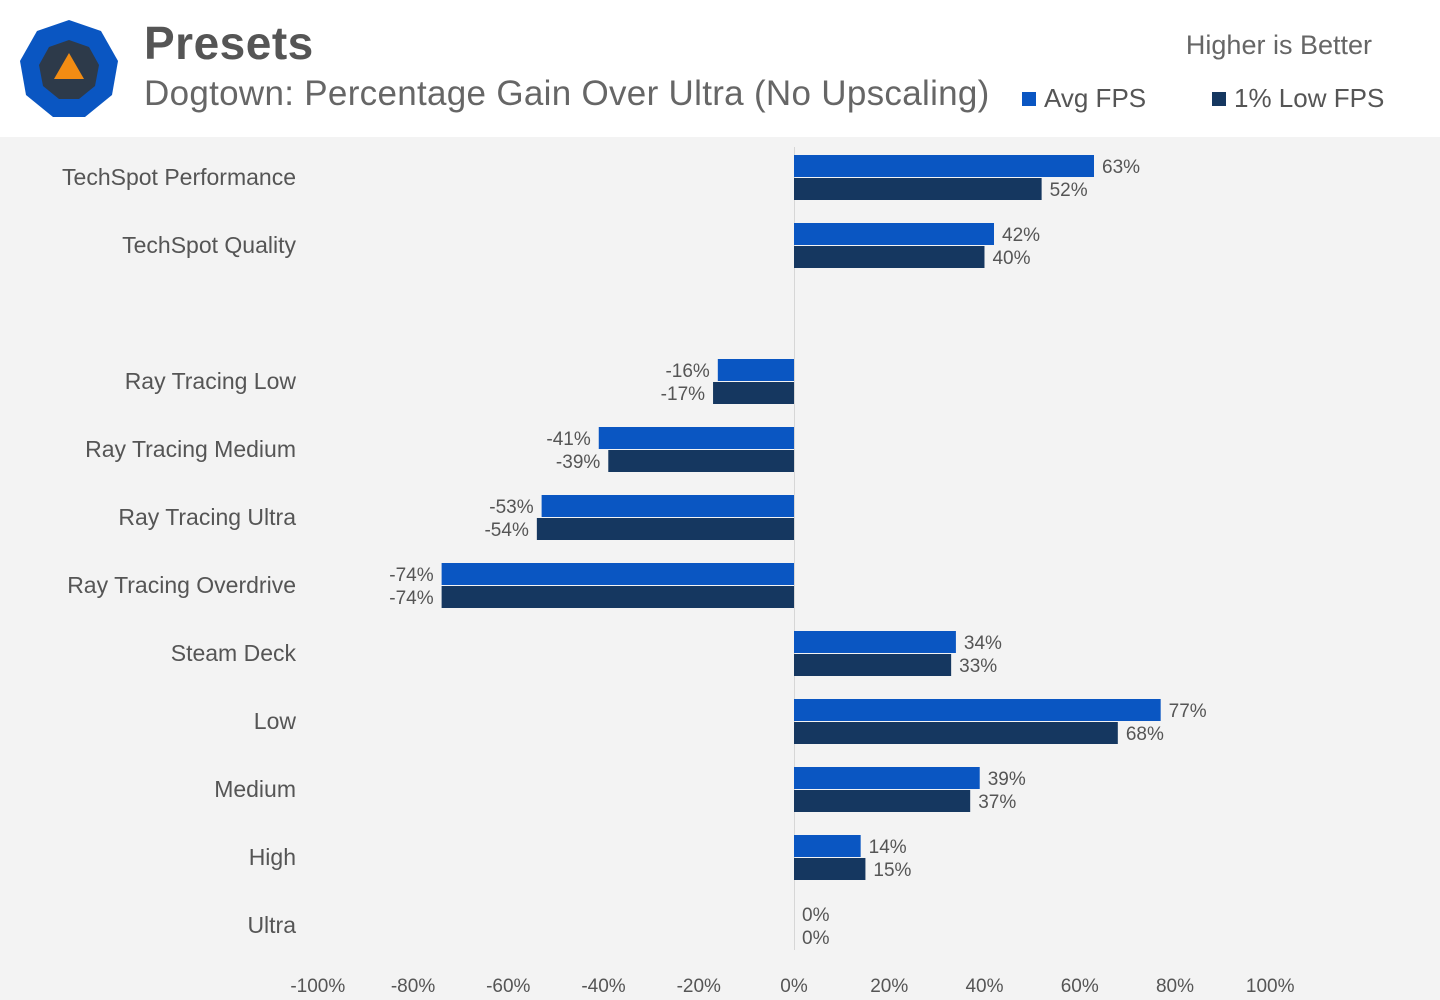 The width and height of the screenshot is (1440, 1000). I want to click on data-label: 14%, so click(888, 847).